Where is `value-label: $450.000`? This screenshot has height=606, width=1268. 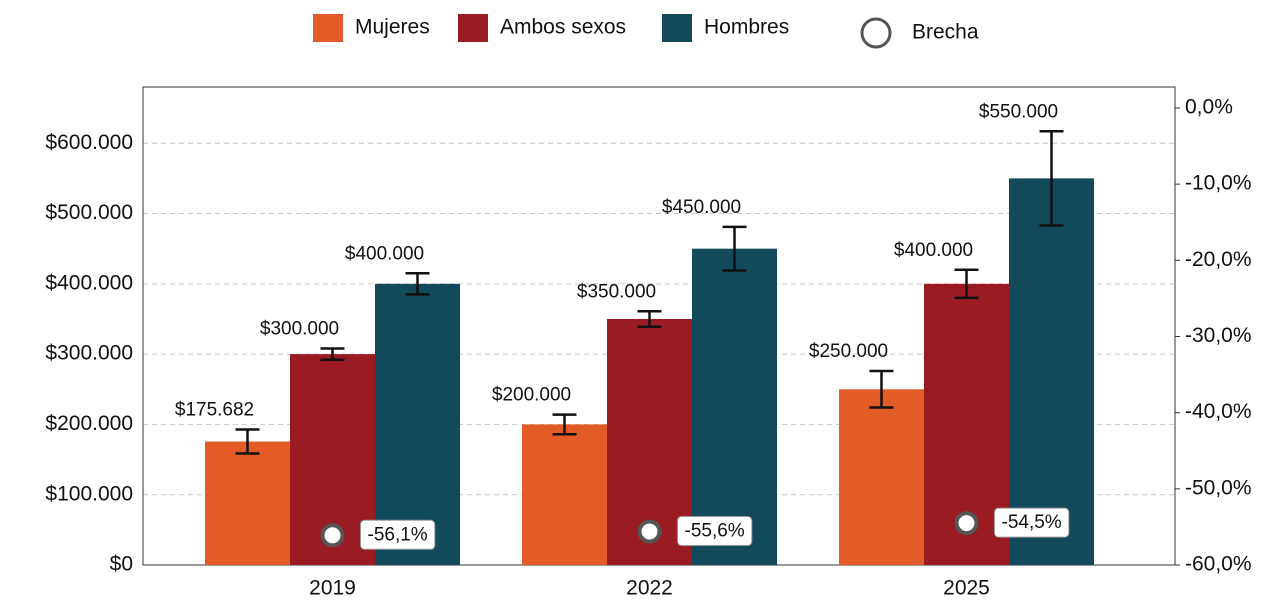
value-label: $450.000 is located at coordinates (701, 207).